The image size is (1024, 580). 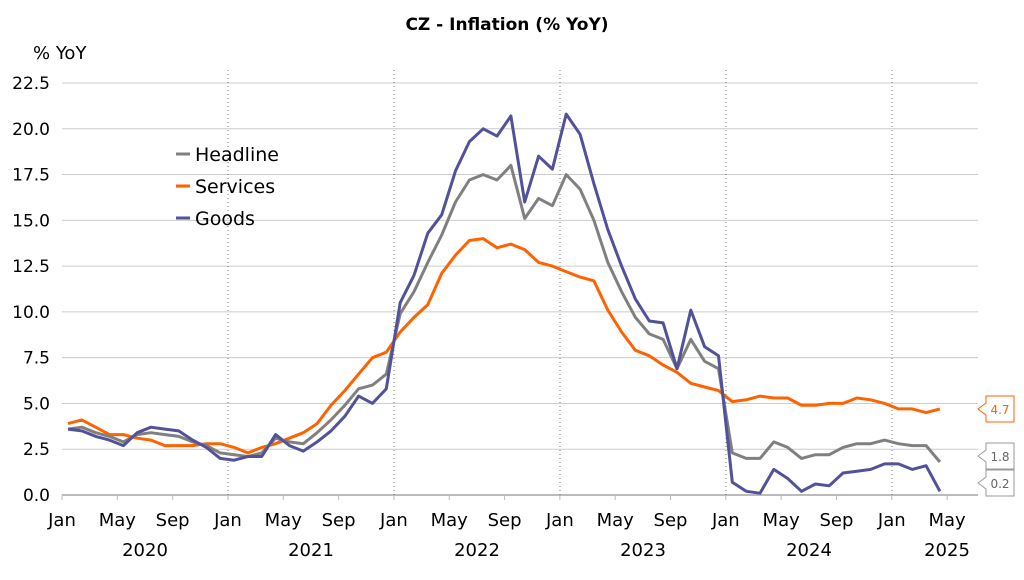 I want to click on year-label: 2022, so click(x=477, y=550).